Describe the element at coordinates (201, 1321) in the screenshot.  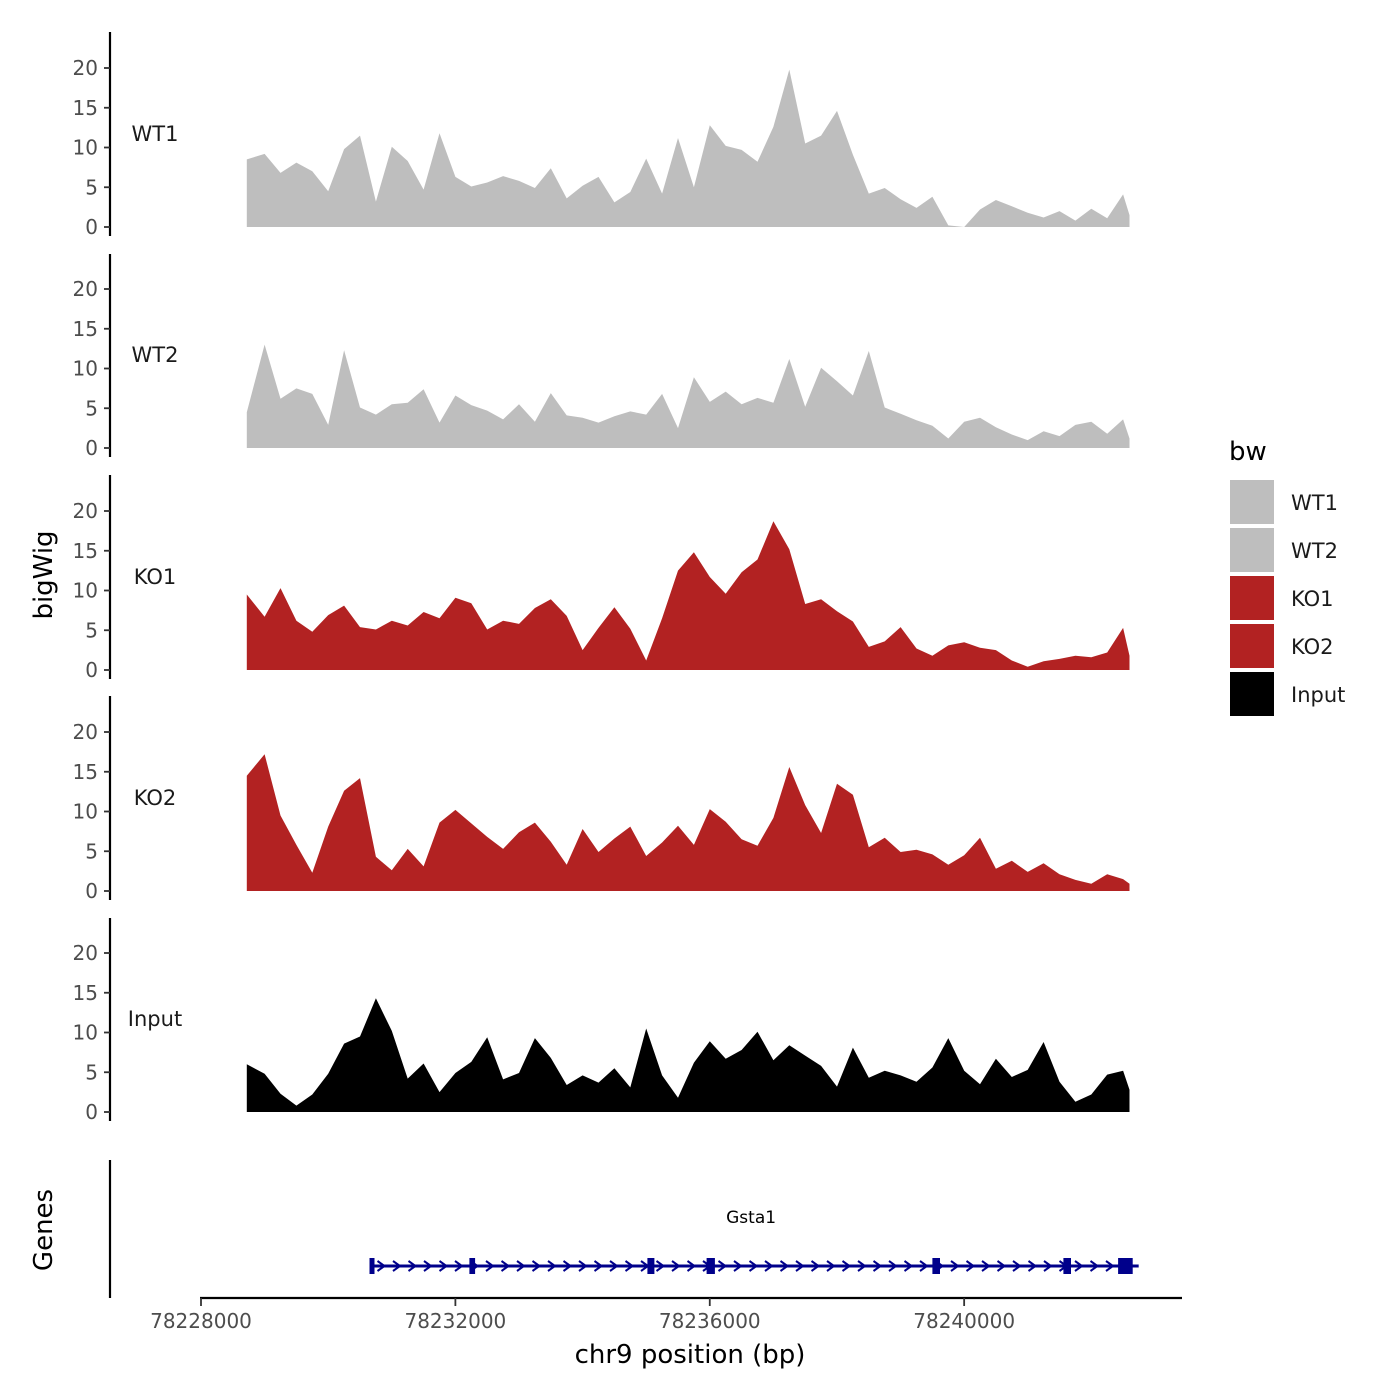
I see `x-tick-label: 78228000` at that location.